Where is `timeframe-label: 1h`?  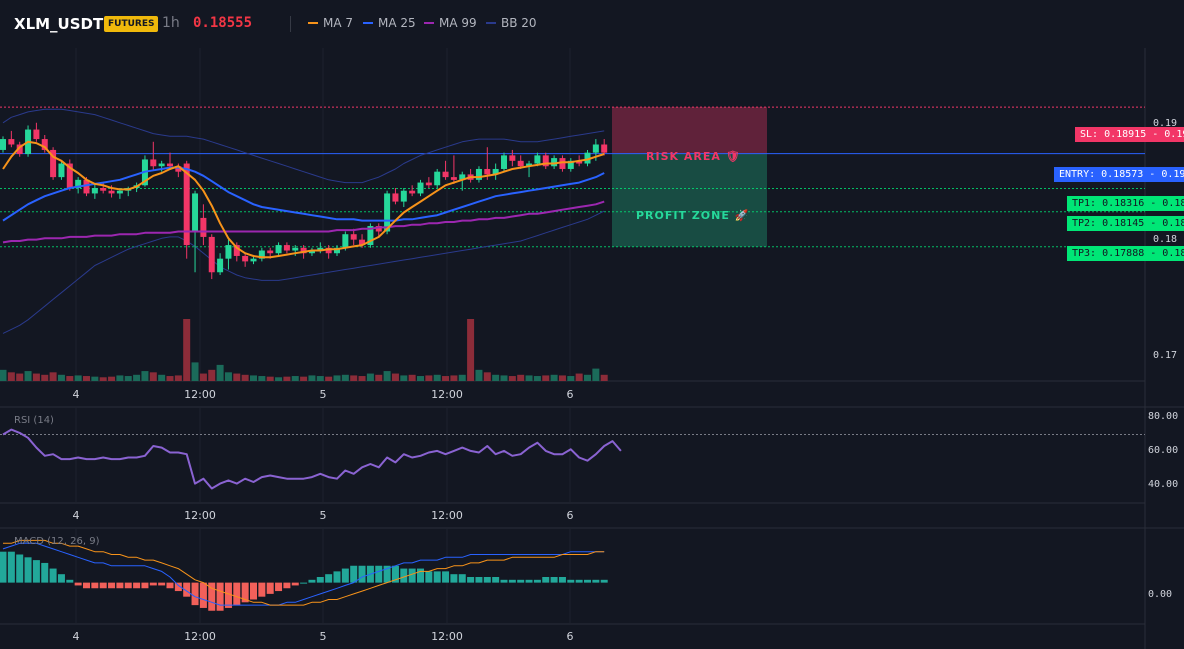 timeframe-label: 1h is located at coordinates (171, 23).